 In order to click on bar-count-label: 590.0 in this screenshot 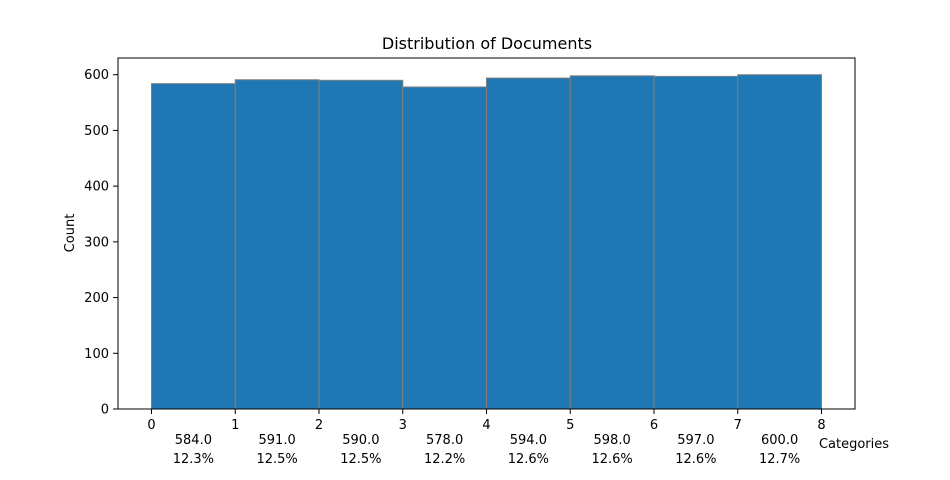, I will do `click(360, 440)`.